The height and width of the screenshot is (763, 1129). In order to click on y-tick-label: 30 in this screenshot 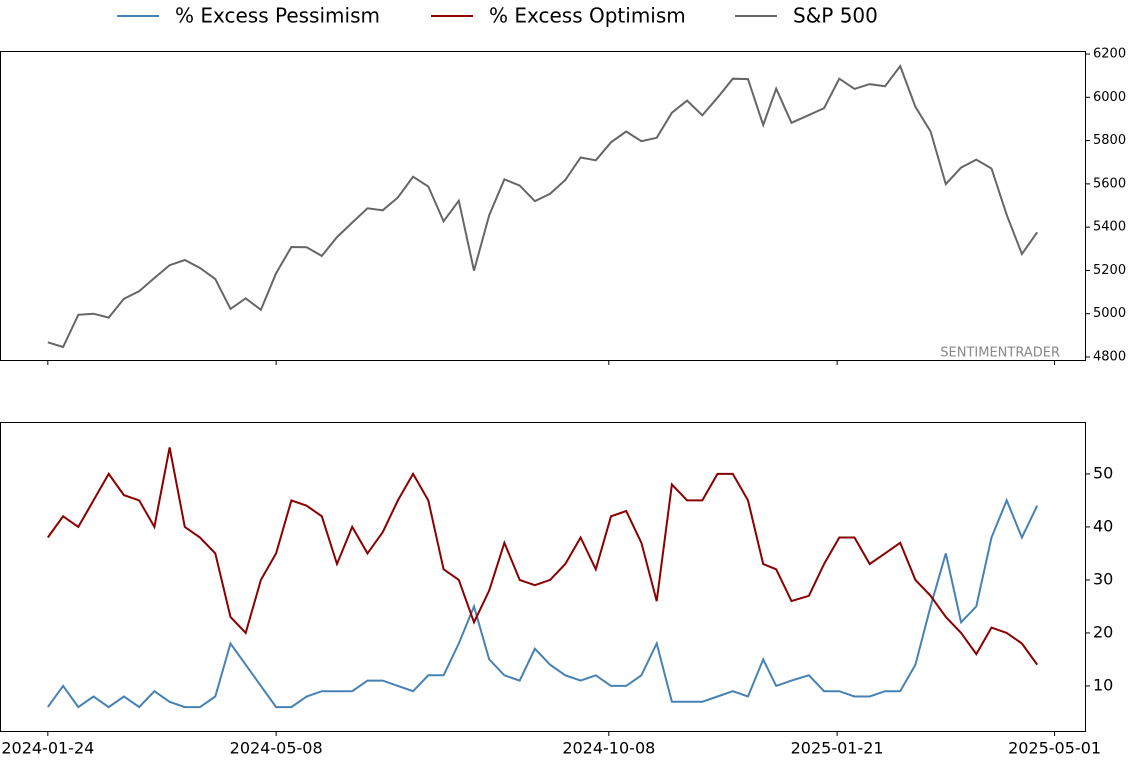, I will do `click(1103, 578)`.